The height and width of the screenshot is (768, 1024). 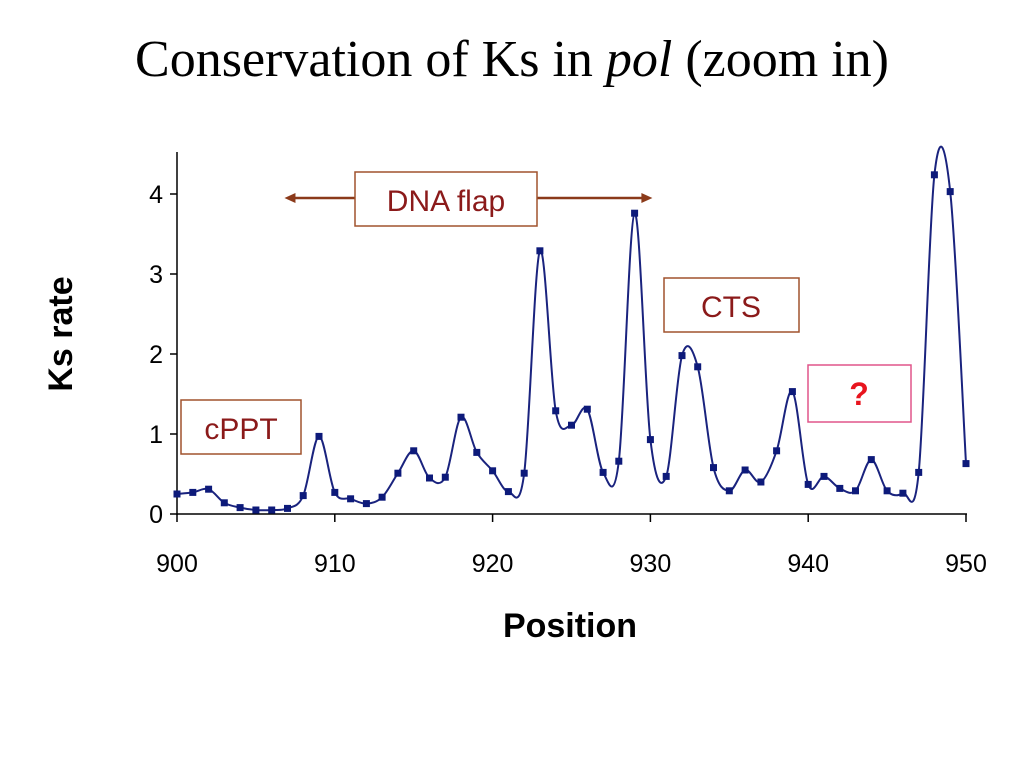 What do you see at coordinates (370, 59) in the screenshot?
I see `title-prefix: Conservation of Ks in` at bounding box center [370, 59].